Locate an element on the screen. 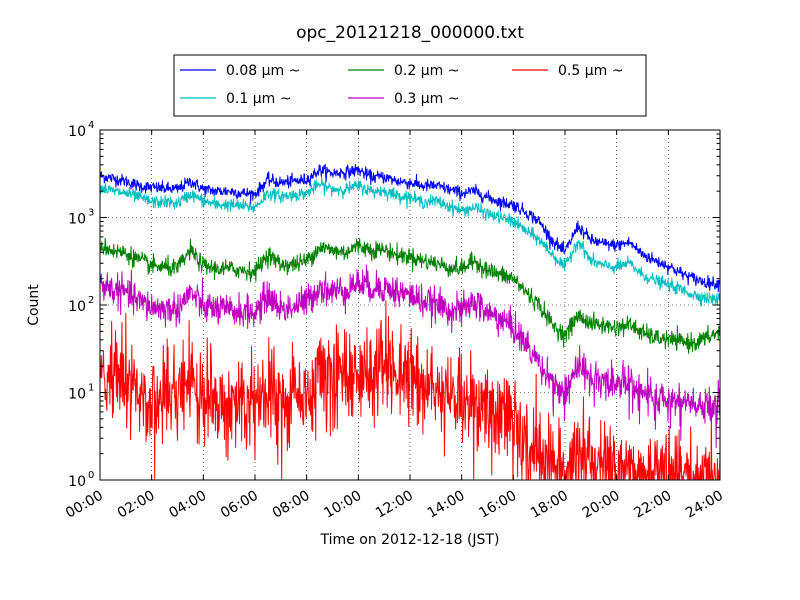 Image resolution: width=800 pixels, height=600 pixels. y-tick-label-exponent: 3 is located at coordinates (91, 213).